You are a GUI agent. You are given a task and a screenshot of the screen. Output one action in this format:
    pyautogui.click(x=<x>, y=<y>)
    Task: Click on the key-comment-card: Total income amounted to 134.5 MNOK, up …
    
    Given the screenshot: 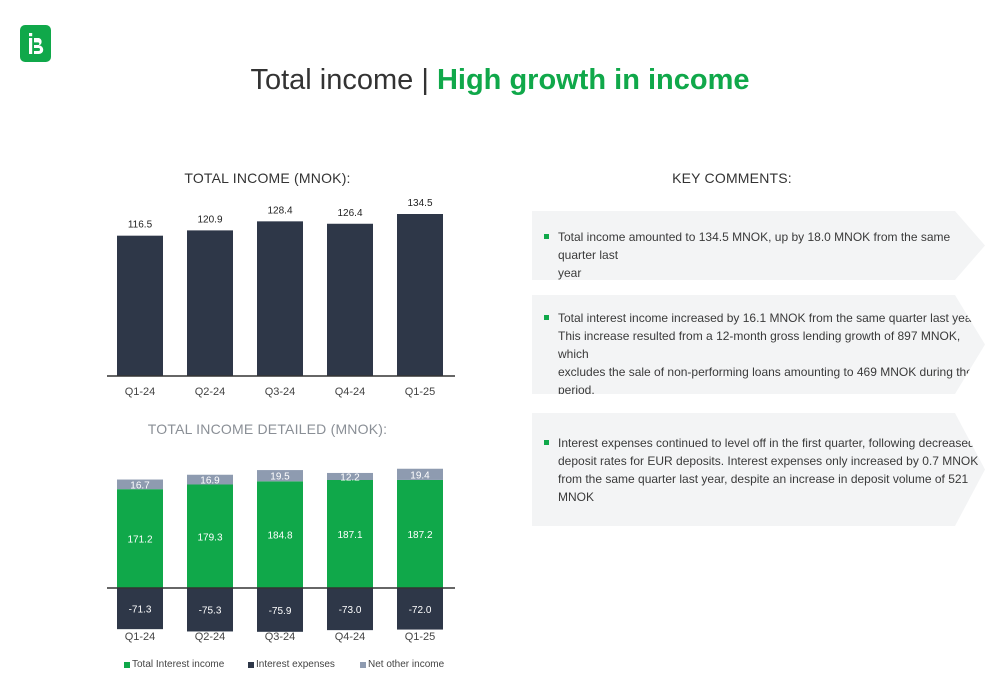 What is the action you would take?
    pyautogui.click(x=758, y=245)
    